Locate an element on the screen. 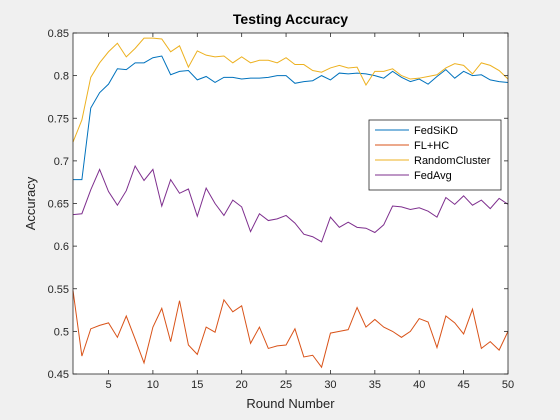  legend-box is located at coordinates (435, 155).